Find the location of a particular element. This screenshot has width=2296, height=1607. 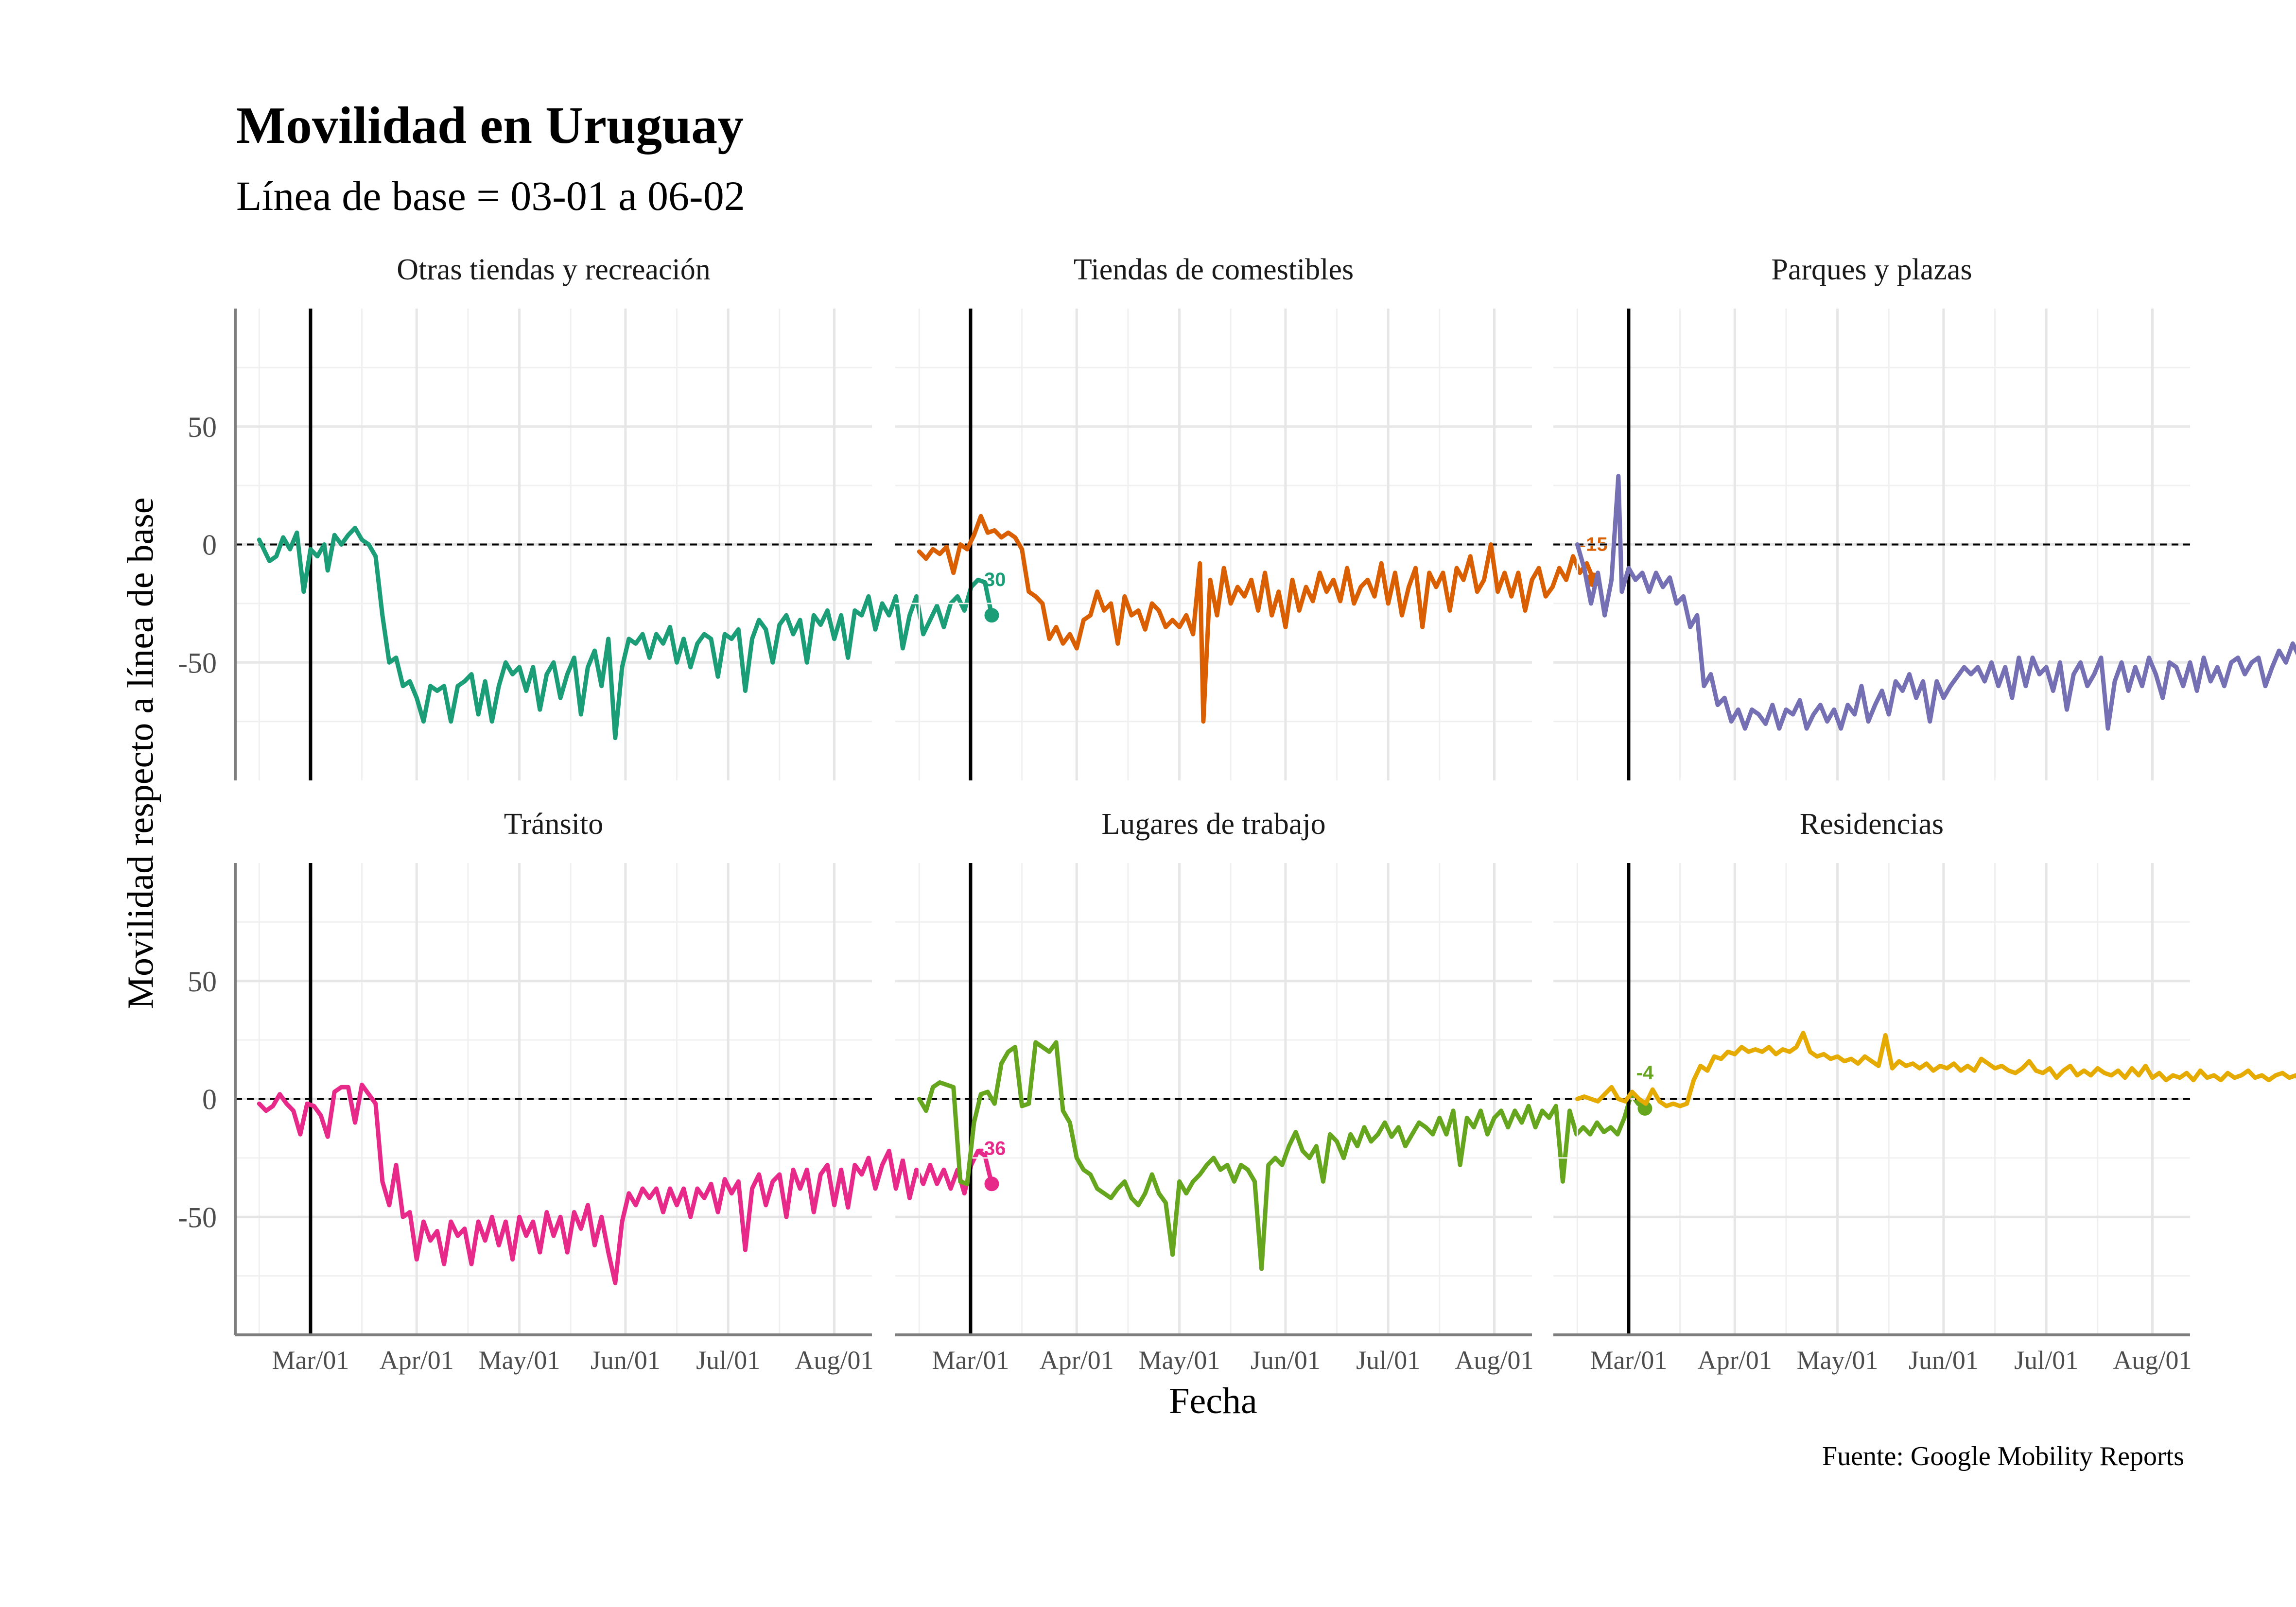

facet-panel: -50 0 50 Otras tiendas y recreación -30 is located at coordinates (592, 516).